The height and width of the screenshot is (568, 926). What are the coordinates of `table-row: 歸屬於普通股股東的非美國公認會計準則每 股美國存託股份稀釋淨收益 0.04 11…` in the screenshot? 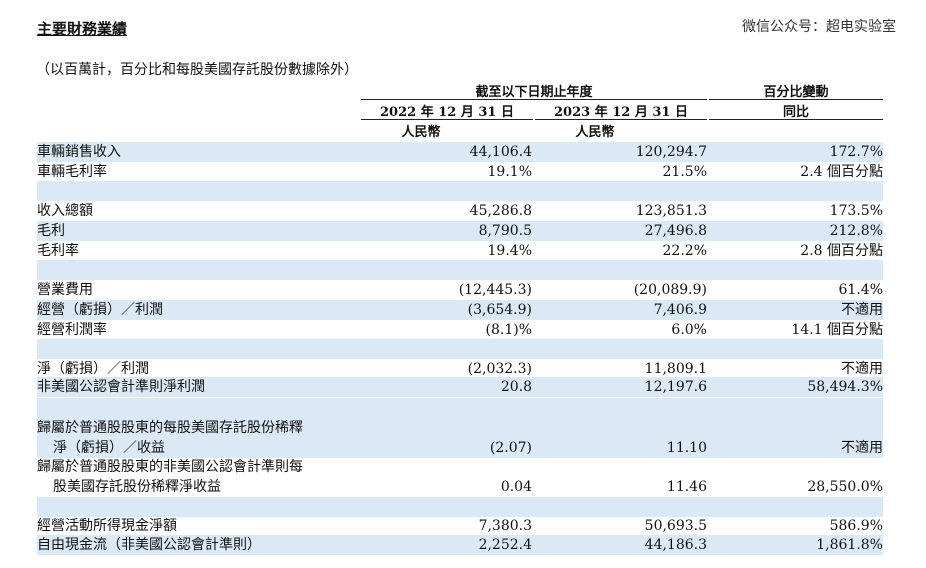 It's located at (460, 477).